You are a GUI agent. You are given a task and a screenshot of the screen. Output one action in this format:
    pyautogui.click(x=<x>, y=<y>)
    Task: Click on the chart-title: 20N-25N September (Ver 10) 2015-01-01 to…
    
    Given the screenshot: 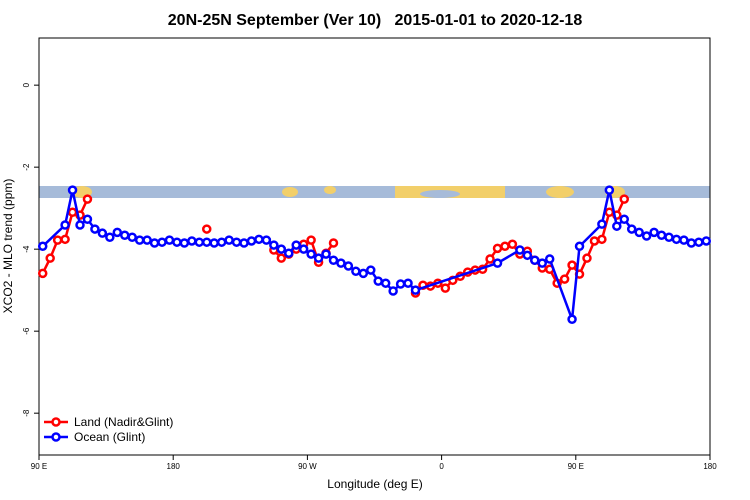 What is the action you would take?
    pyautogui.click(x=375, y=20)
    